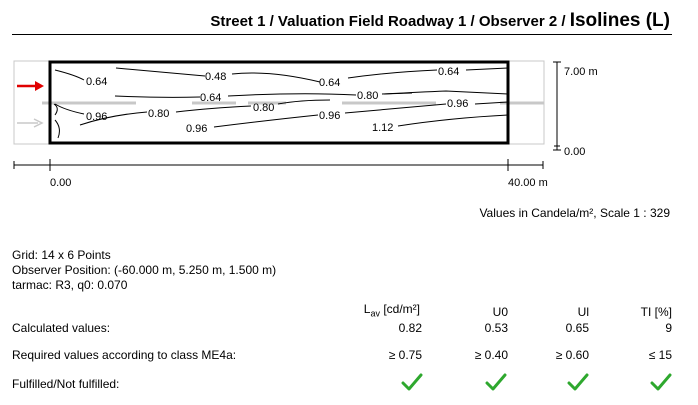 The width and height of the screenshot is (698, 405). What do you see at coordinates (410, 328) in the screenshot?
I see `calculated-lav: 0.82` at bounding box center [410, 328].